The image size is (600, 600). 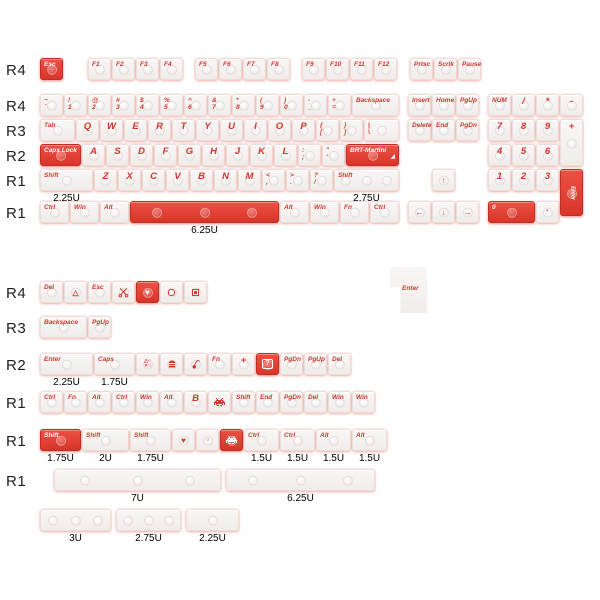 I want to click on keycap-invader, so click(x=219, y=402).